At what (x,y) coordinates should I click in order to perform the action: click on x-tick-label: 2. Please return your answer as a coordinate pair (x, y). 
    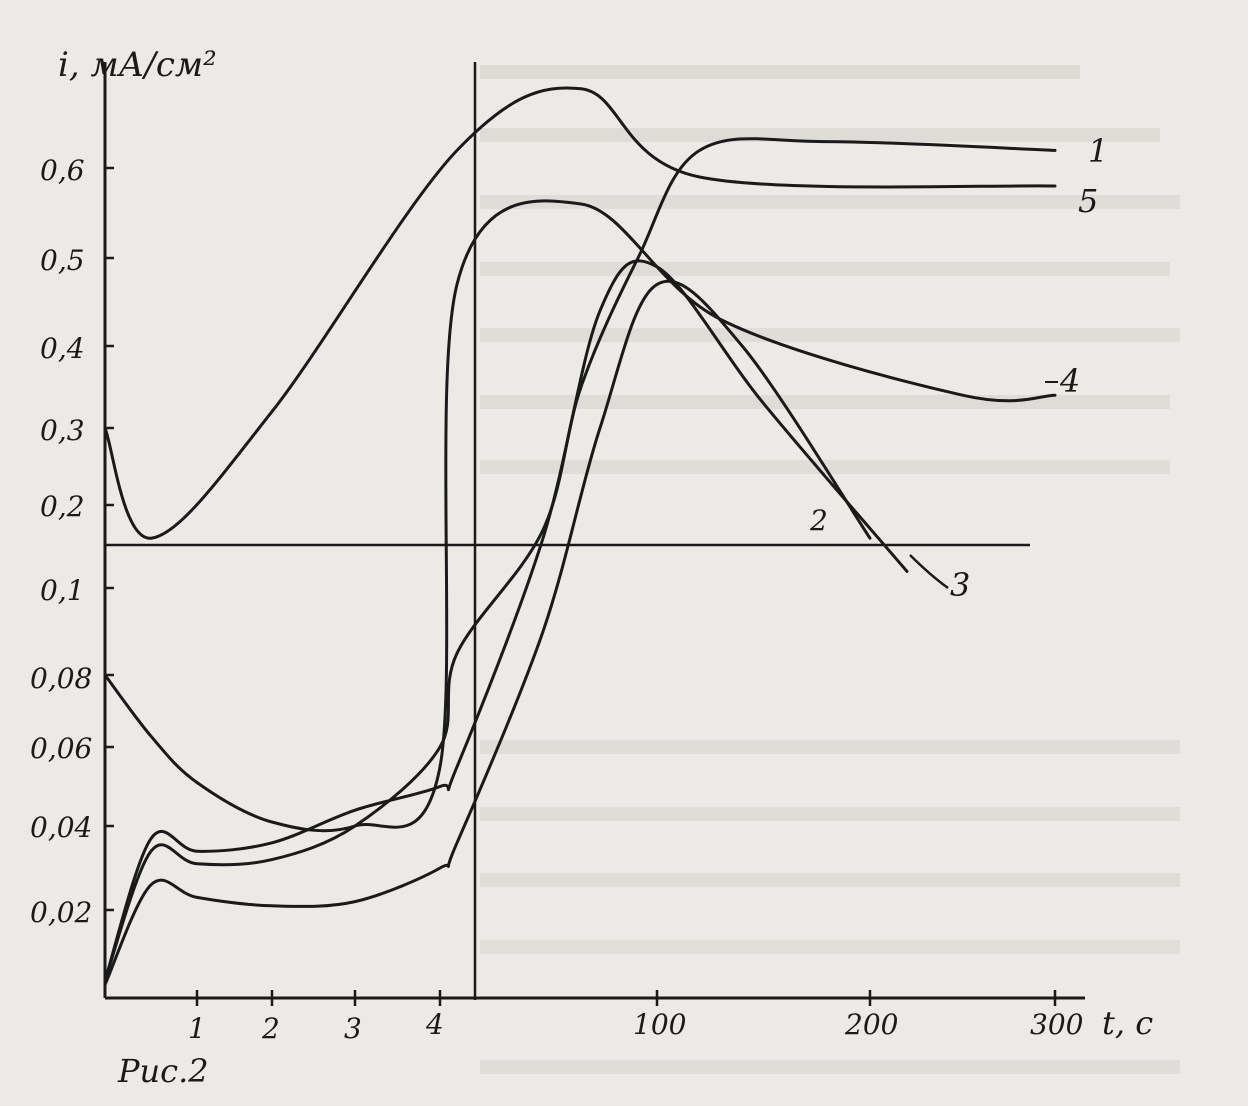
    Looking at the image, I should click on (270, 1028).